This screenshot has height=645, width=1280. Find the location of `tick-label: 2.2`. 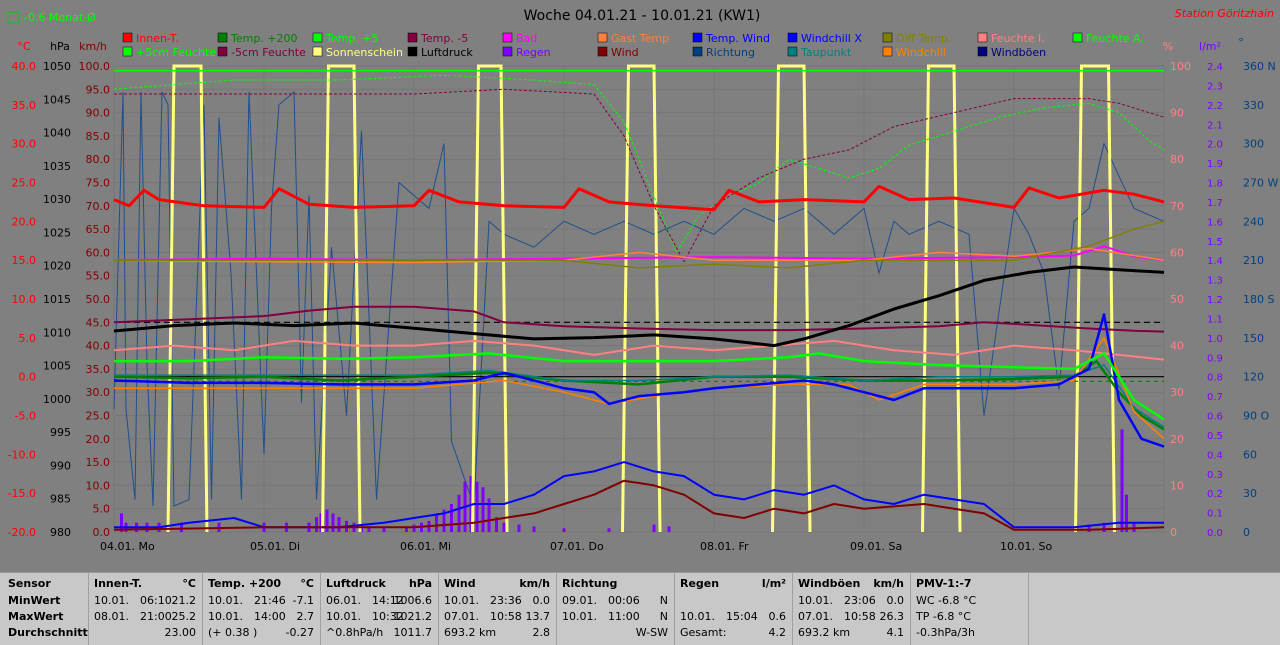

tick-label: 2.2 is located at coordinates (1215, 106).